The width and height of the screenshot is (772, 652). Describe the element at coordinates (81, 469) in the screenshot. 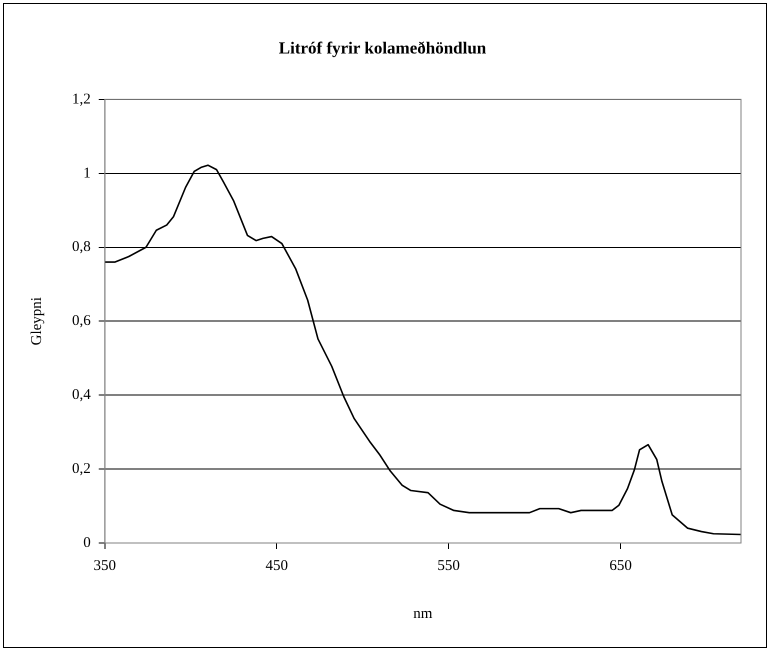

I see `y-tick-label: 0,2` at that location.